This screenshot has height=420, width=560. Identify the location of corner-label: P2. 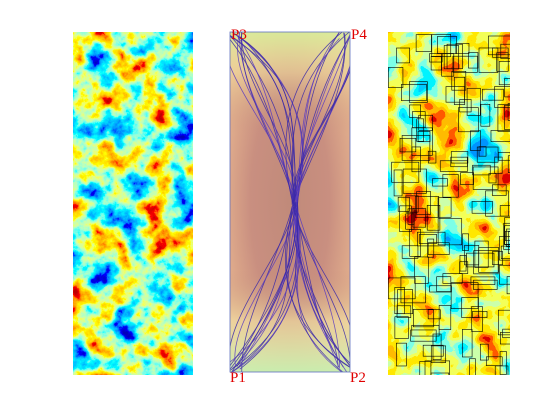
(358, 378).